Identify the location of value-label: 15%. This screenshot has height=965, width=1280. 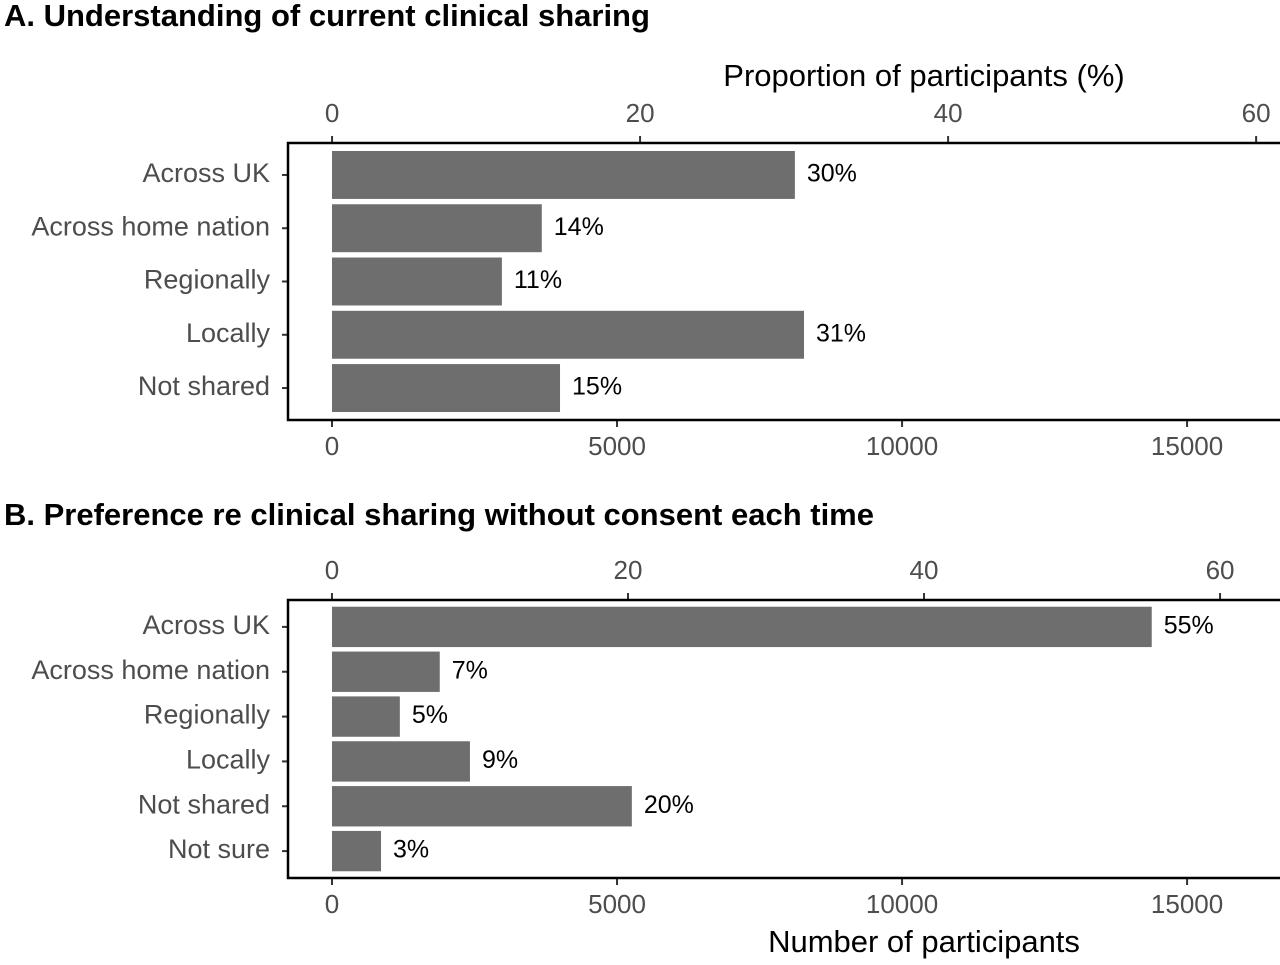
(597, 387).